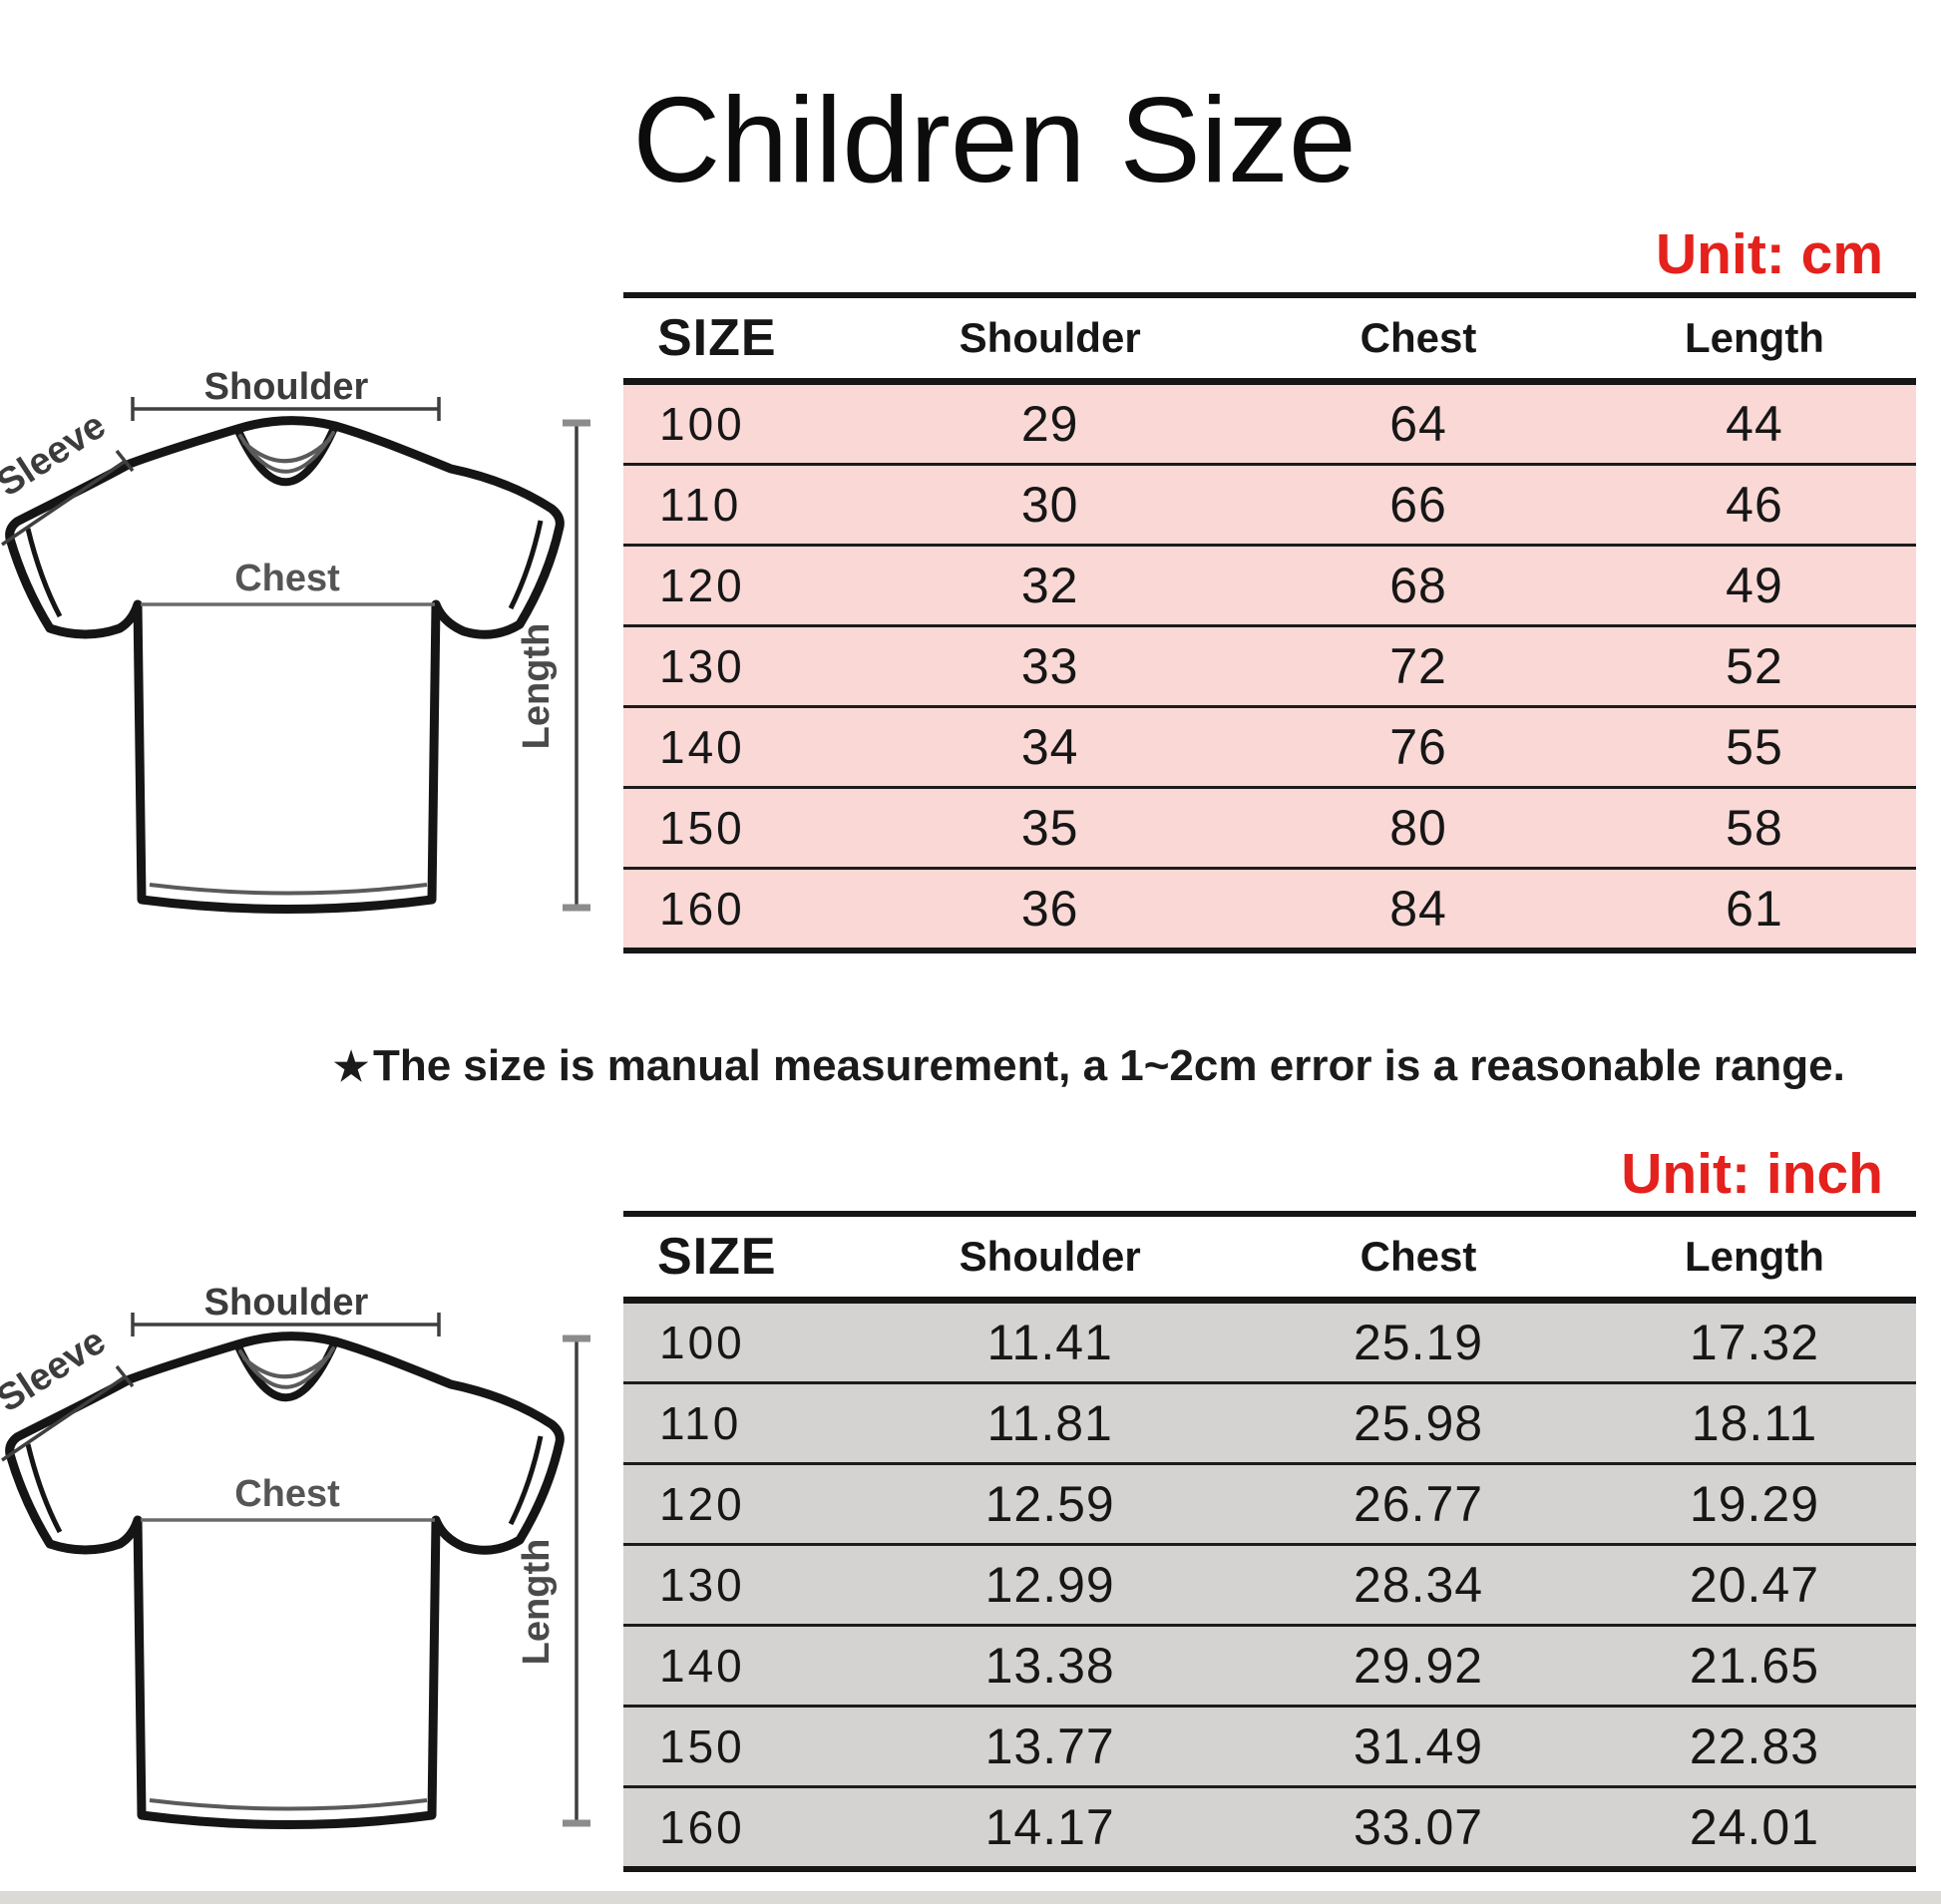 The width and height of the screenshot is (1941, 1904). Describe the element at coordinates (1049, 1342) in the screenshot. I see `value-cell: 11.41` at that location.